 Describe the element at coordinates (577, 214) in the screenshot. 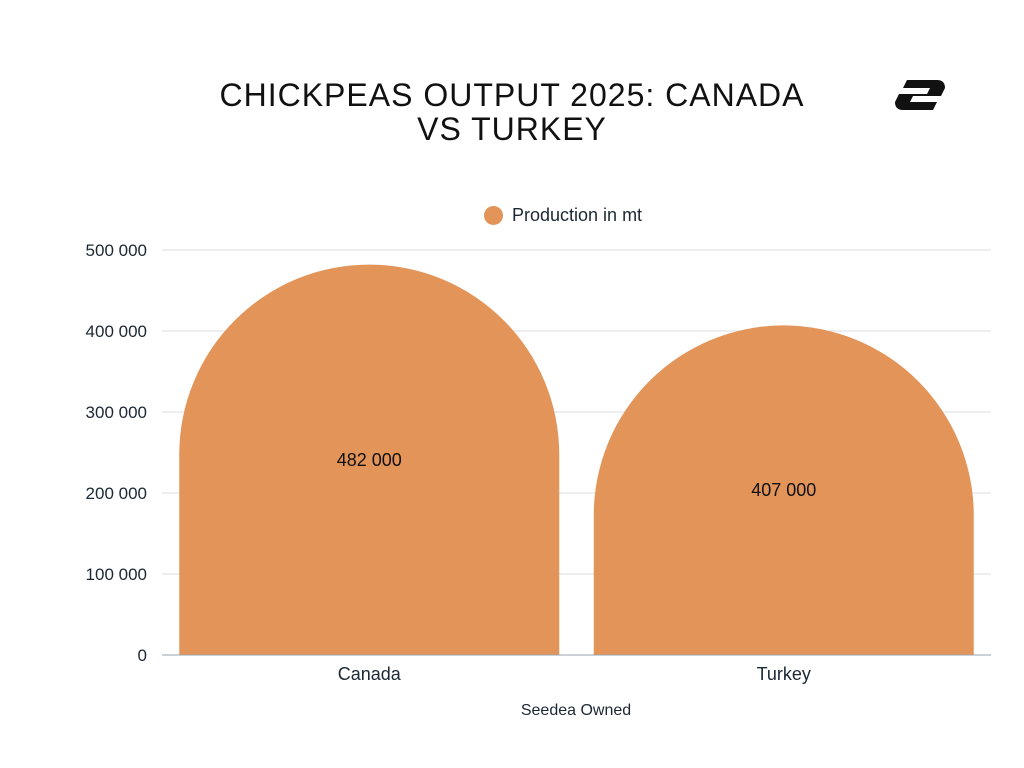

I see `legend-label: Production in mt` at that location.